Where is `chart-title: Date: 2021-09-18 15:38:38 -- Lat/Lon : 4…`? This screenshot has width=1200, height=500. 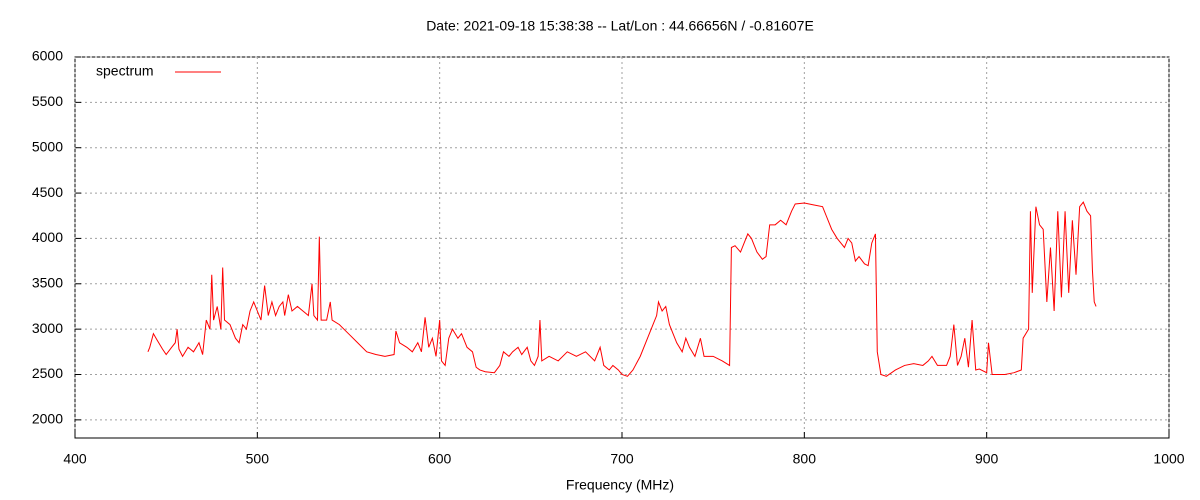
chart-title: Date: 2021-09-18 15:38:38 -- Lat/Lon : 4… is located at coordinates (620, 26).